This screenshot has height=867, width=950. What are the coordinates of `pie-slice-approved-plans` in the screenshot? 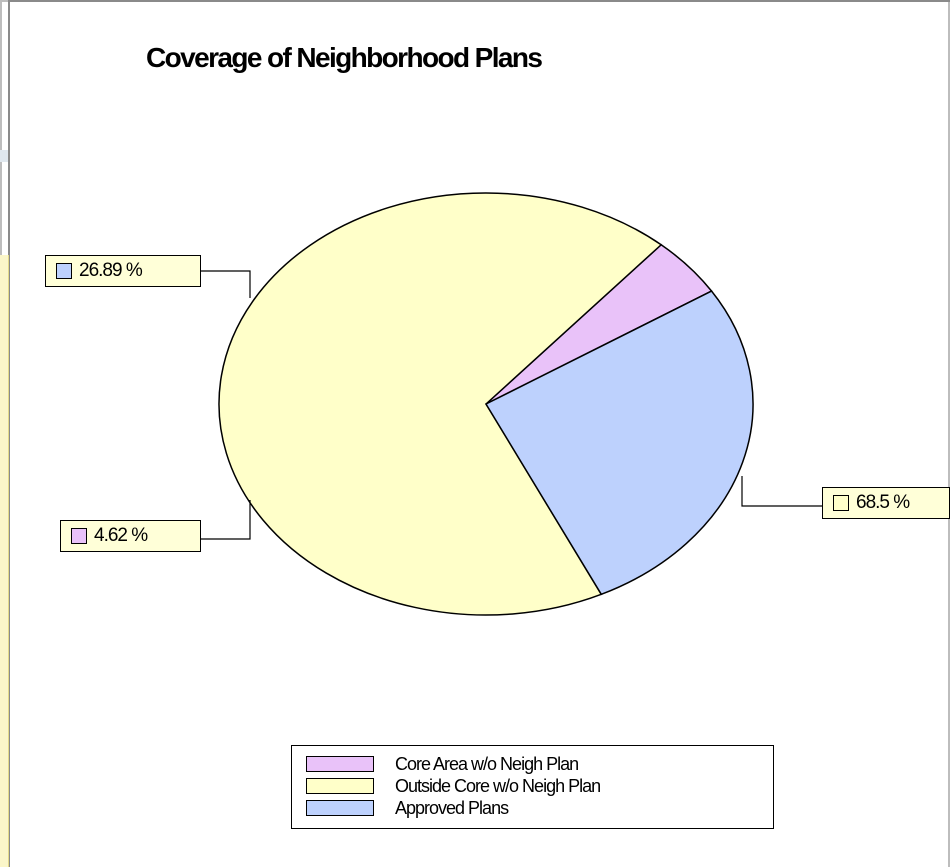 It's located at (619, 443).